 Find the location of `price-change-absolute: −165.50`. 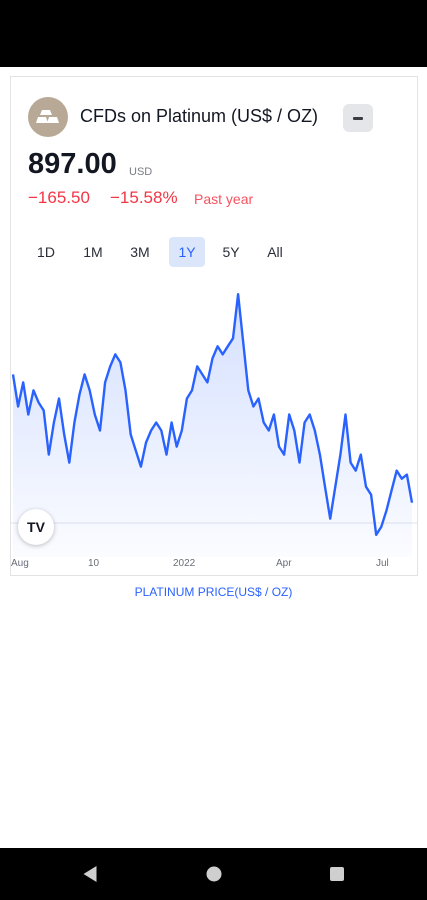

price-change-absolute: −165.50 is located at coordinates (59, 197).